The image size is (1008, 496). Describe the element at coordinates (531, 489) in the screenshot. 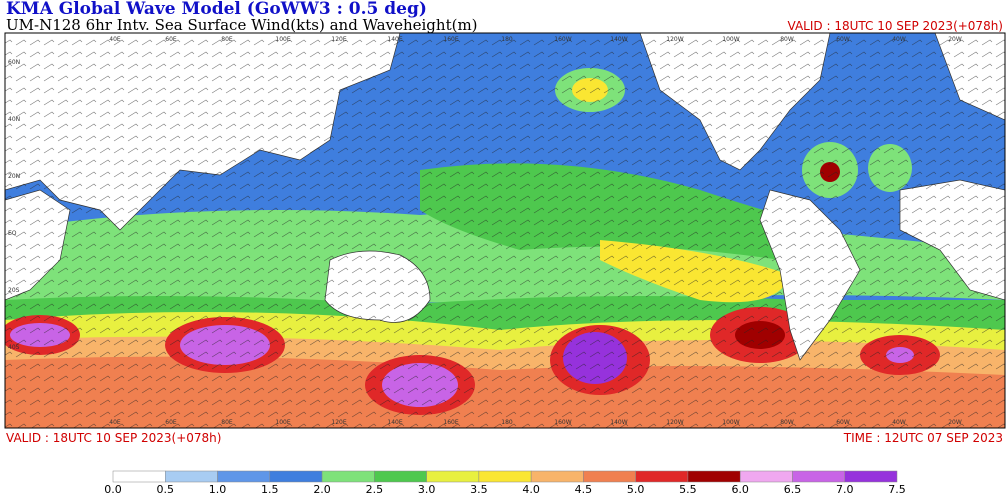

I see `colorbar-label: 4.0` at that location.